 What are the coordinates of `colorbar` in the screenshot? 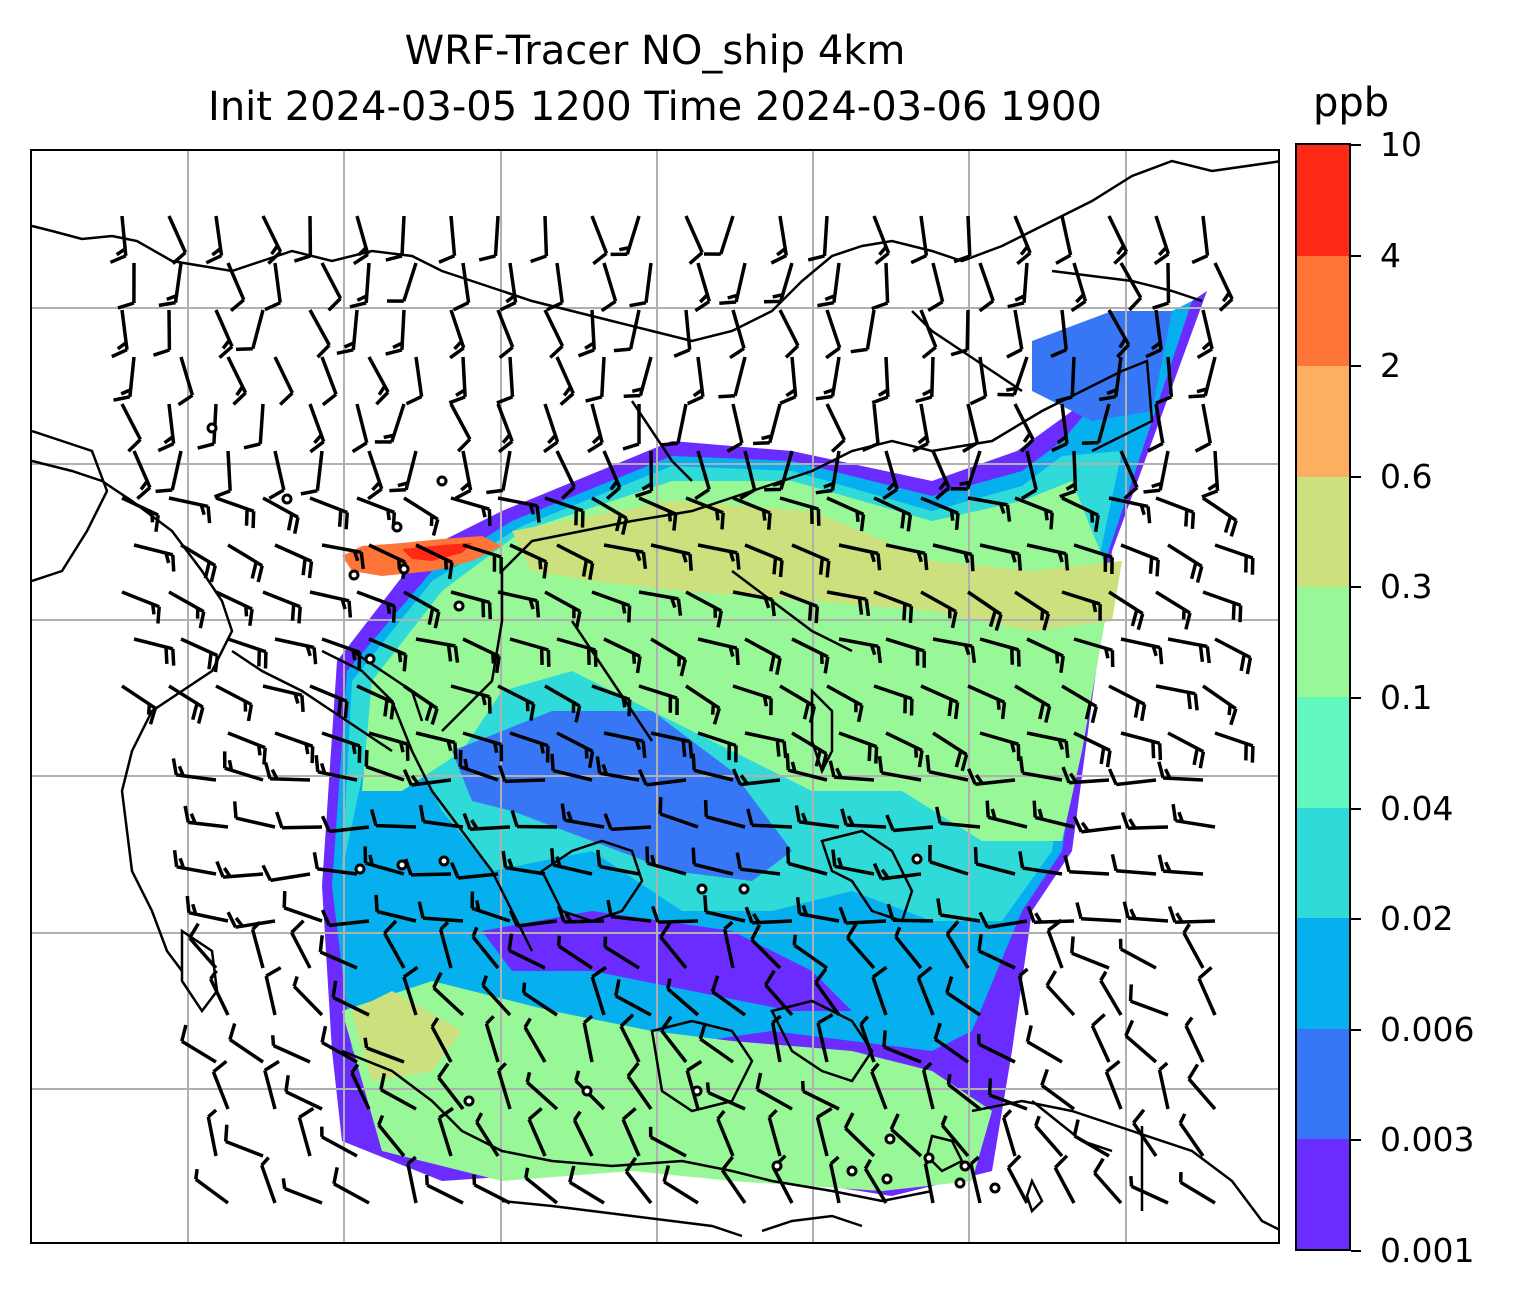 It's located at (1323, 697).